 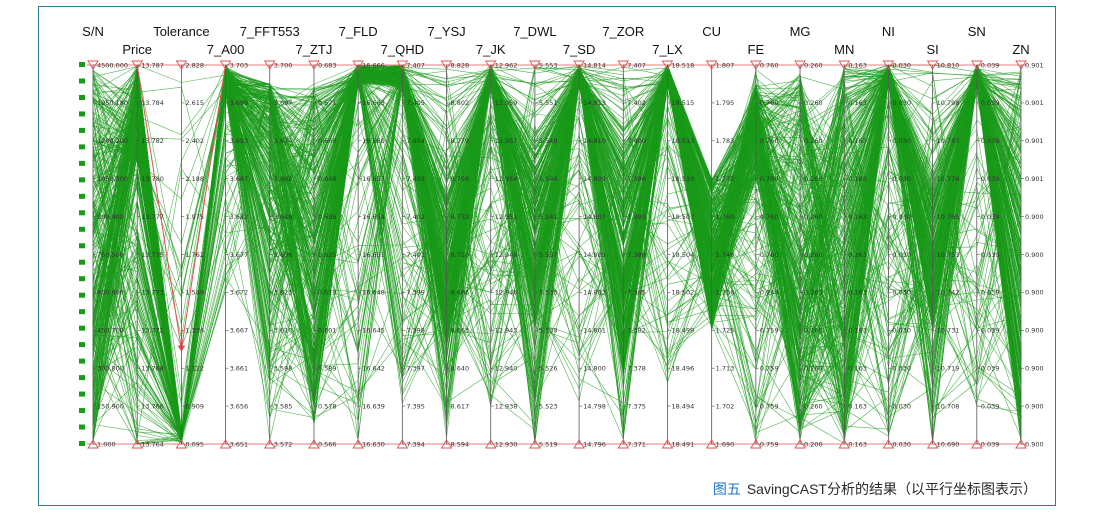 What do you see at coordinates (857, 293) in the screenshot?
I see `tick-label: 0.163` at bounding box center [857, 293].